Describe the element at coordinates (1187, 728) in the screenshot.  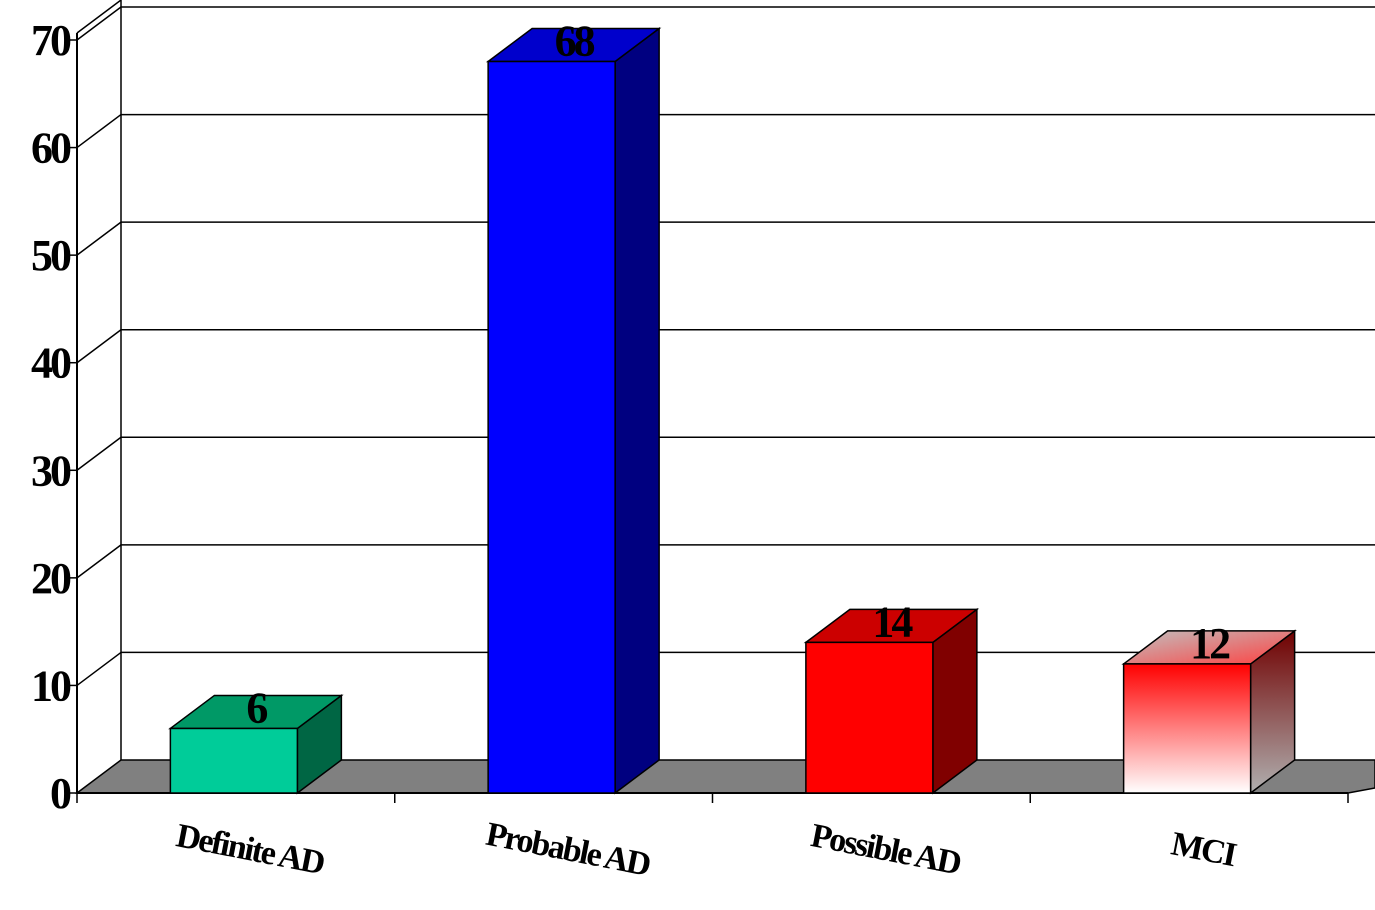
I see `bar-front-mci` at that location.